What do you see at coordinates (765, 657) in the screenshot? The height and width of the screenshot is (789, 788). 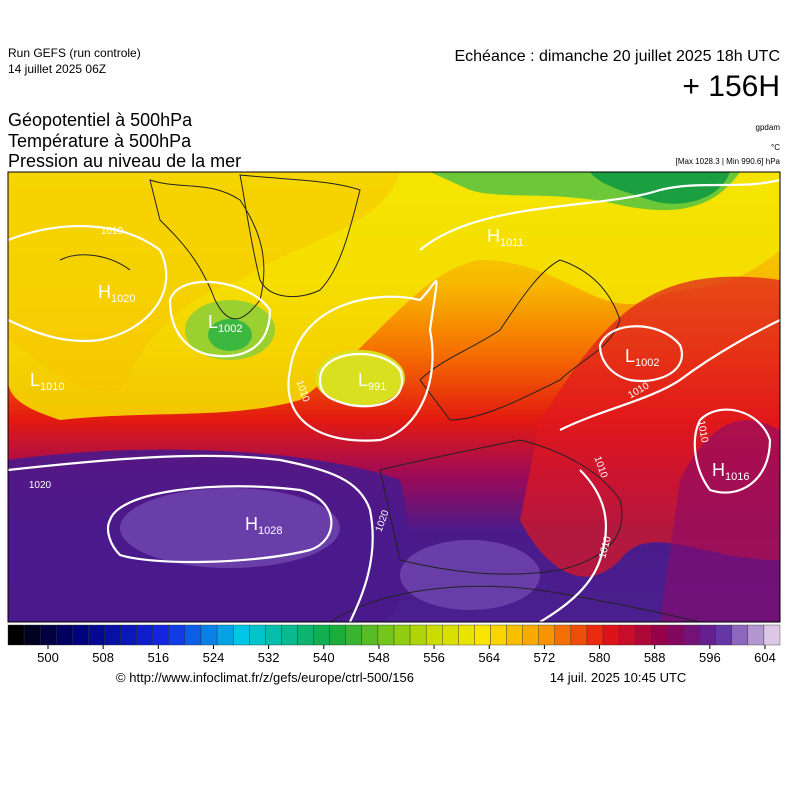 I see `colorbar-tick-label: 604` at bounding box center [765, 657].